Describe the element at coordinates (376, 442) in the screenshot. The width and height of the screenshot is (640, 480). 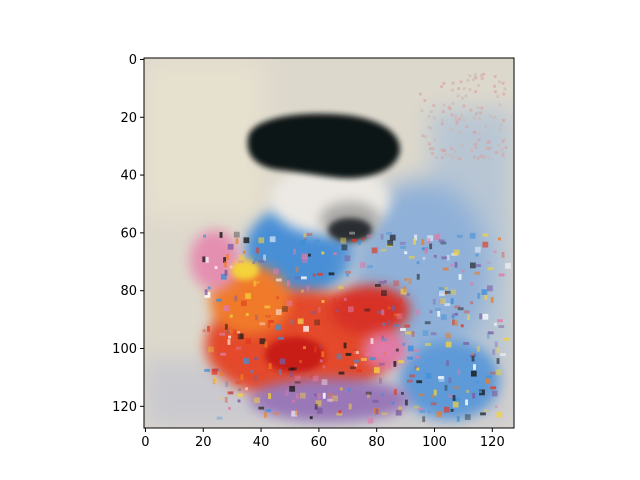
I see `x-tick-label: 80` at that location.